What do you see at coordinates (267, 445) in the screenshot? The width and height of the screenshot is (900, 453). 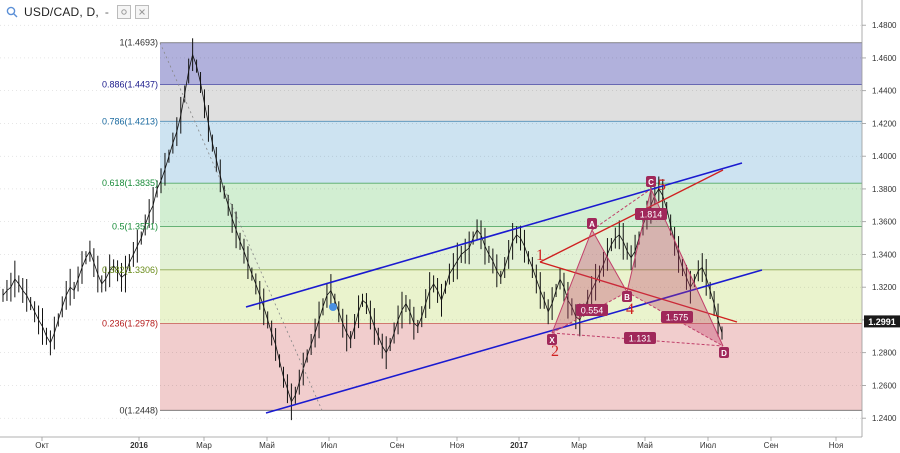 I see `time-tick-label-3: Май` at bounding box center [267, 445].